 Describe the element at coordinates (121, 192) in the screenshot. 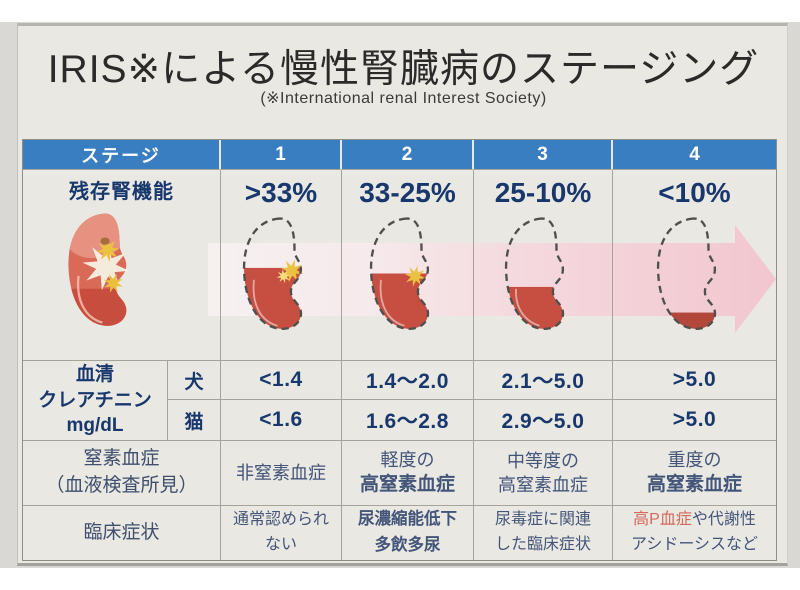

I see `renal-function-label: 残存腎機能` at that location.